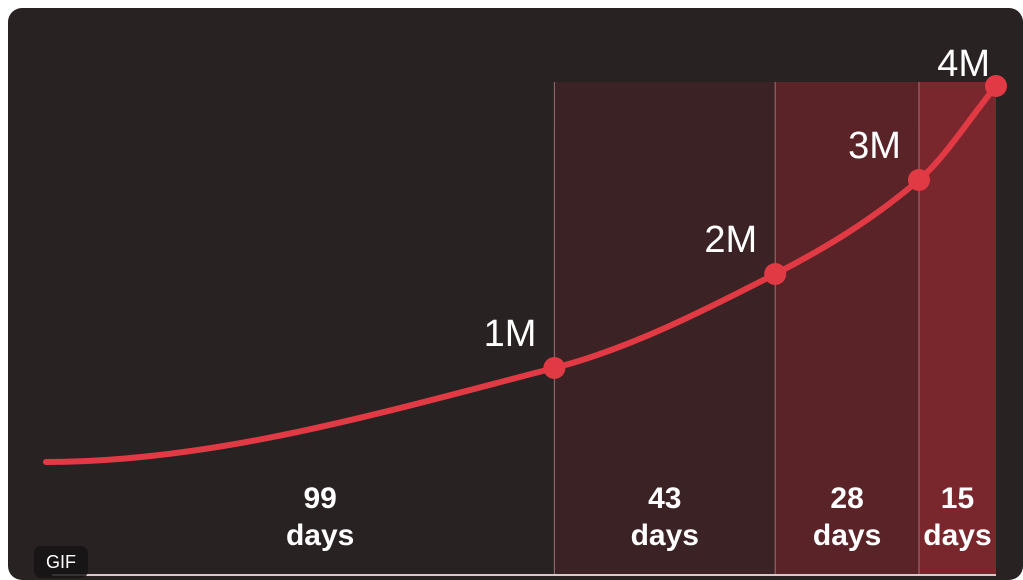 The height and width of the screenshot is (580, 1023). What do you see at coordinates (957, 498) in the screenshot?
I see `interval-value: 15` at bounding box center [957, 498].